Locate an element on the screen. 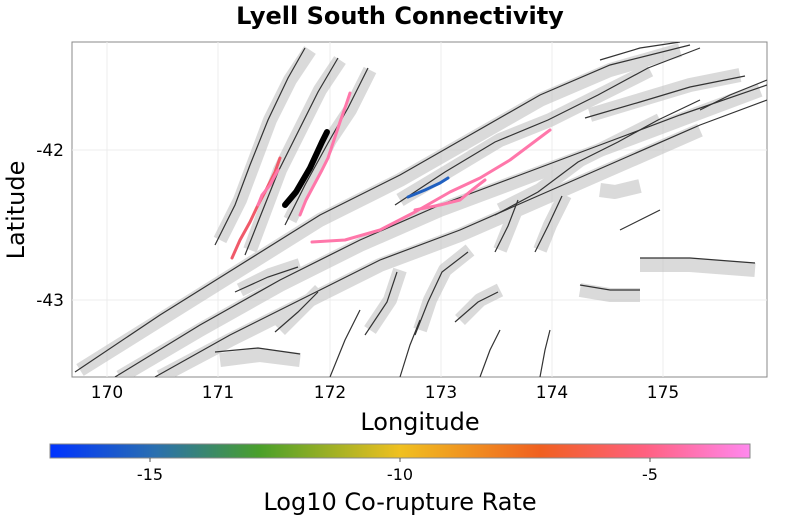 The width and height of the screenshot is (800, 524). colorbar-tick-1: -10 is located at coordinates (400, 474).